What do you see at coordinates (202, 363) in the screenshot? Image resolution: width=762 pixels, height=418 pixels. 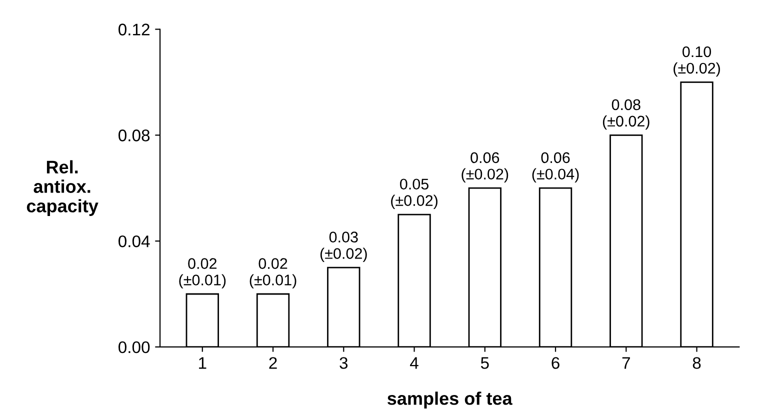 I see `x-tick-label: 1` at bounding box center [202, 363].